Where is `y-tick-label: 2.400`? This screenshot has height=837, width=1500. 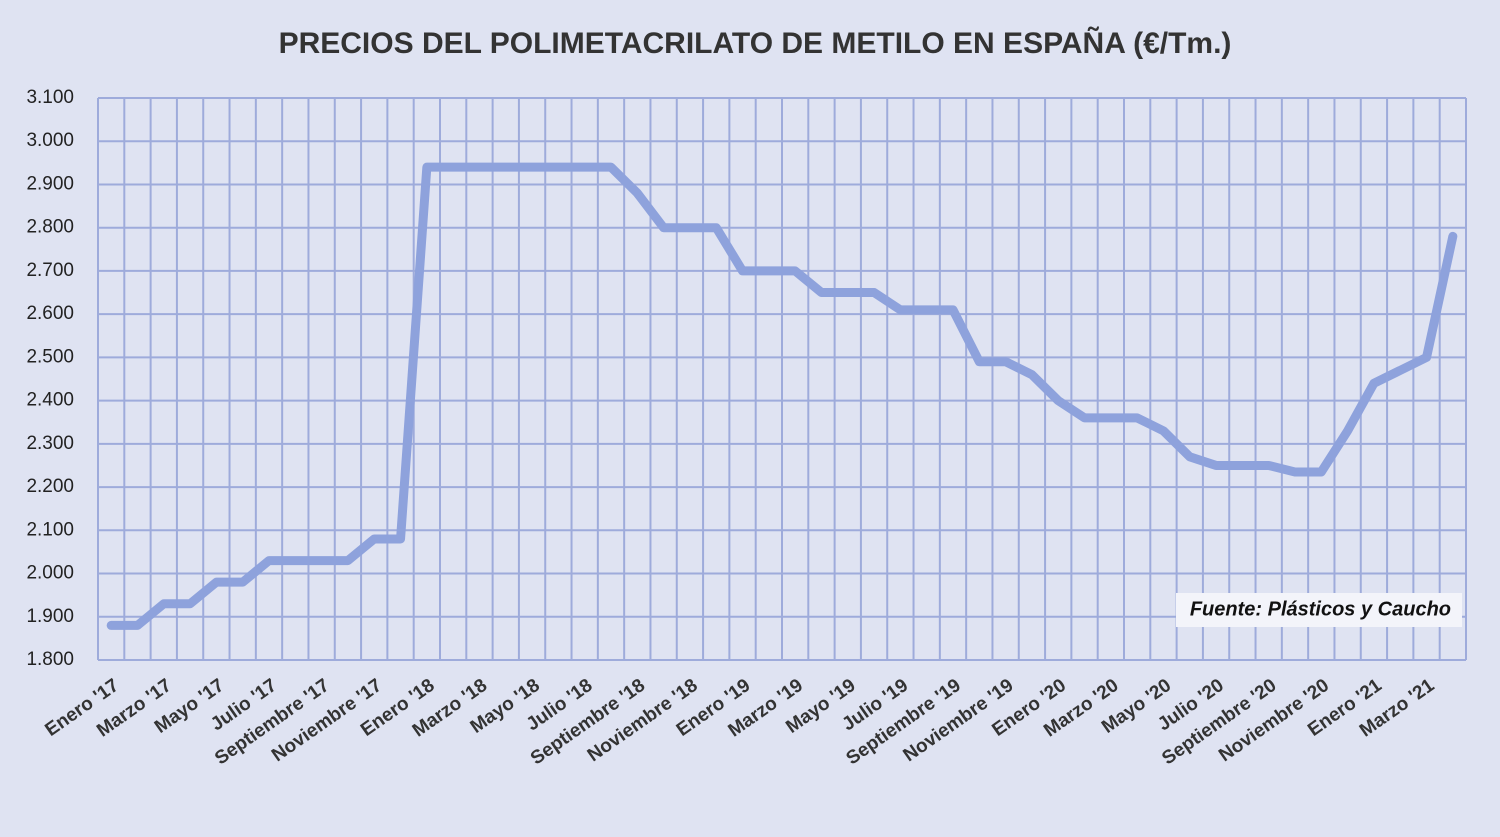 y-tick-label: 2.400 is located at coordinates (50, 400).